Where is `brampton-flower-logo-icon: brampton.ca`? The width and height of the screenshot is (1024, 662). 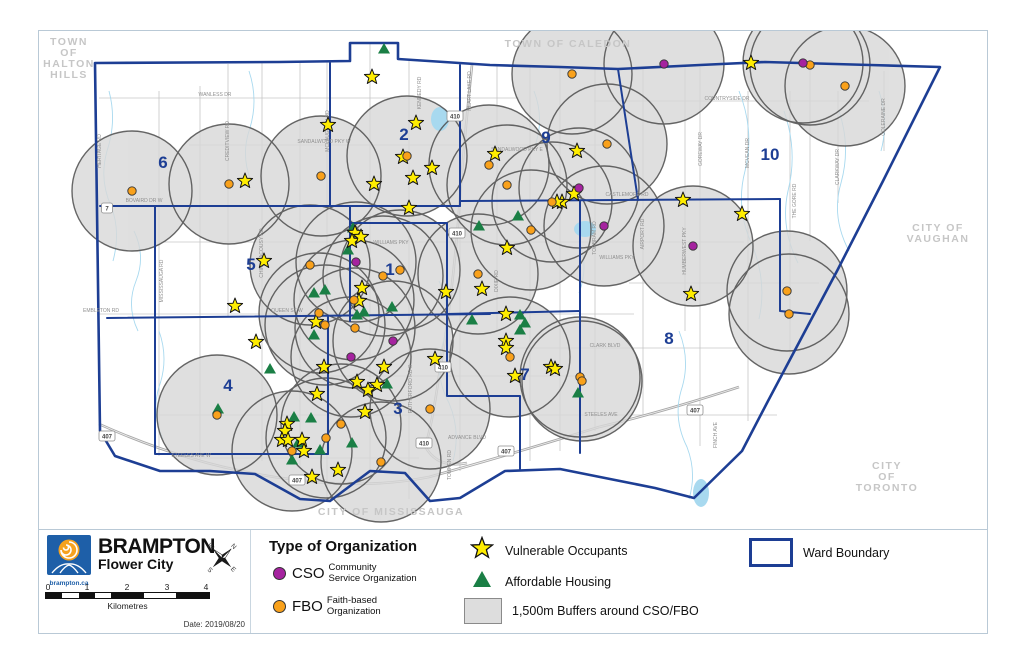 brampton-flower-logo-icon: brampton.ca is located at coordinates (69, 561).